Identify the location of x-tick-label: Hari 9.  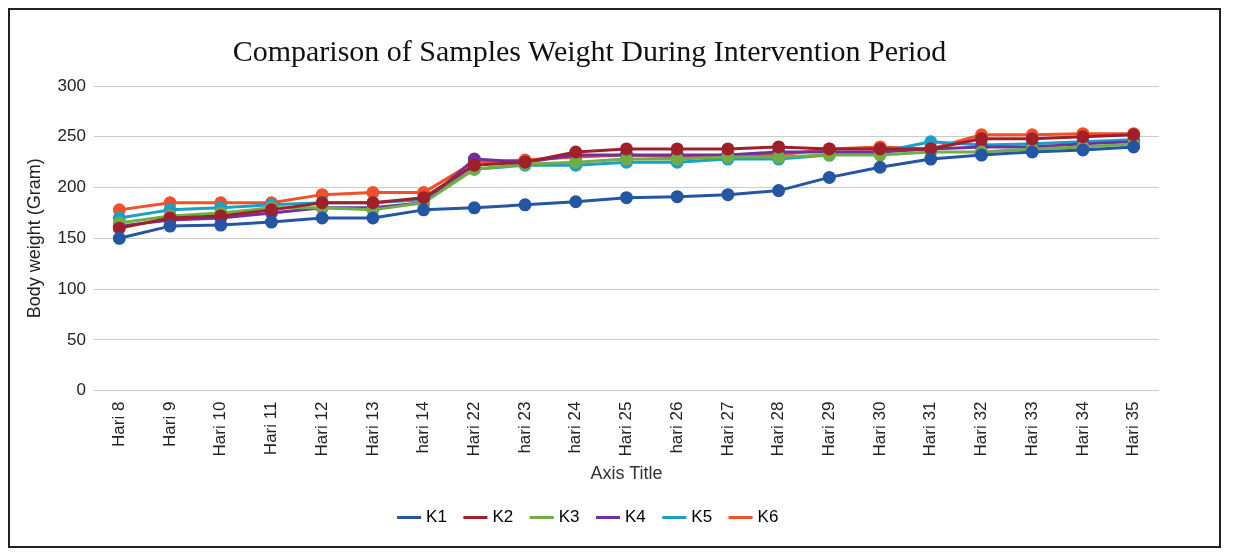
(169, 424).